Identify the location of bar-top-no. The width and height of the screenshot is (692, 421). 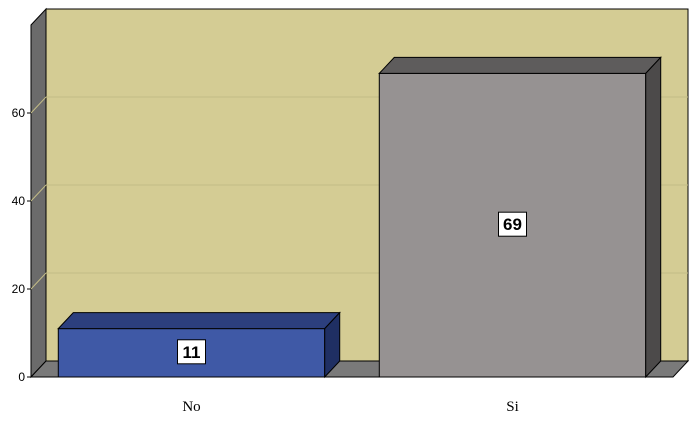
(199, 321).